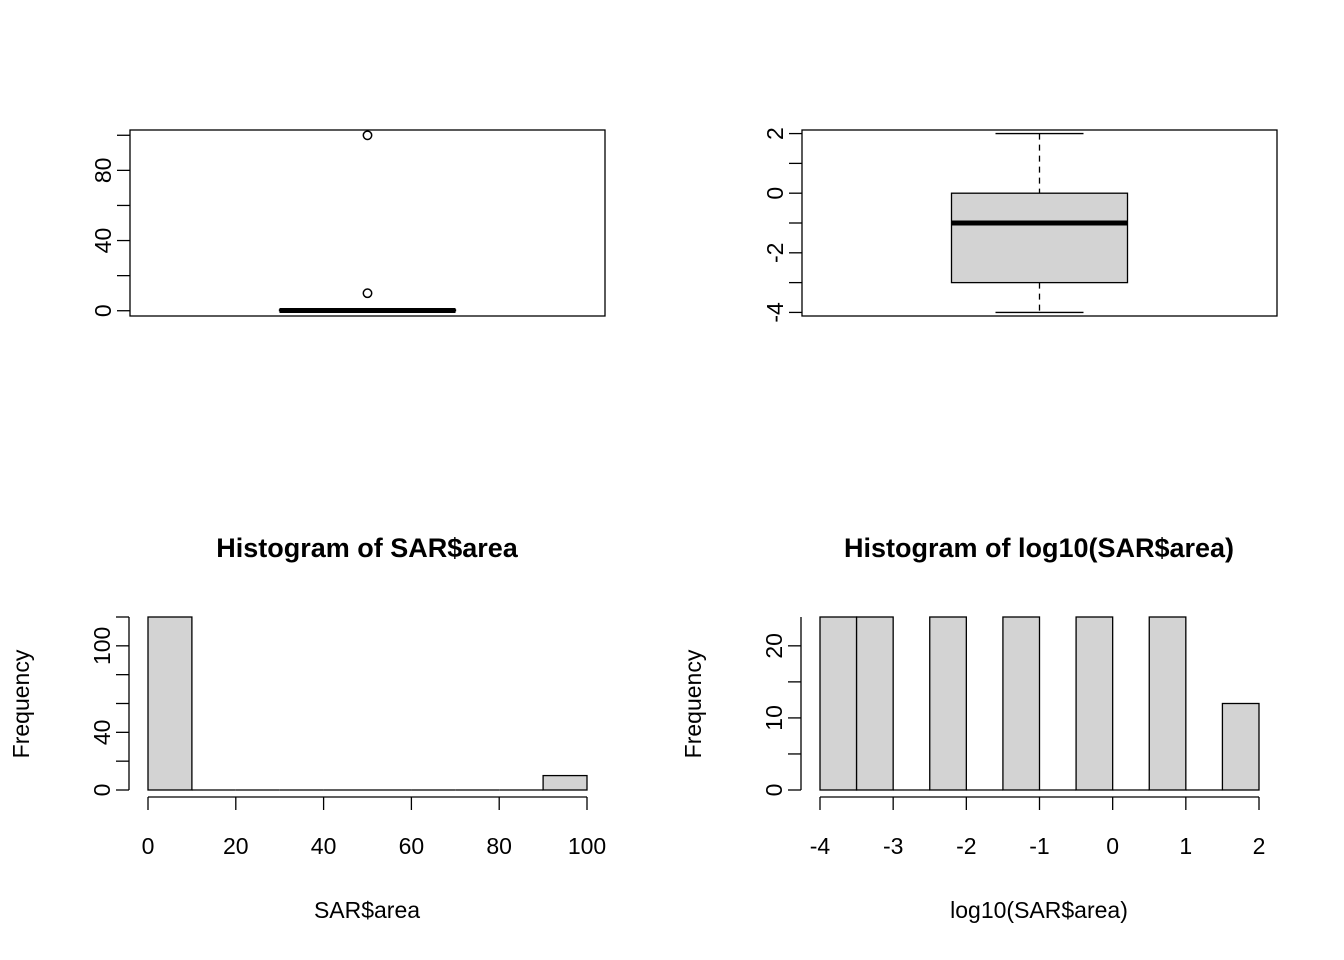  Describe the element at coordinates (1185, 846) in the screenshot. I see `x-tick-label: 1` at that location.